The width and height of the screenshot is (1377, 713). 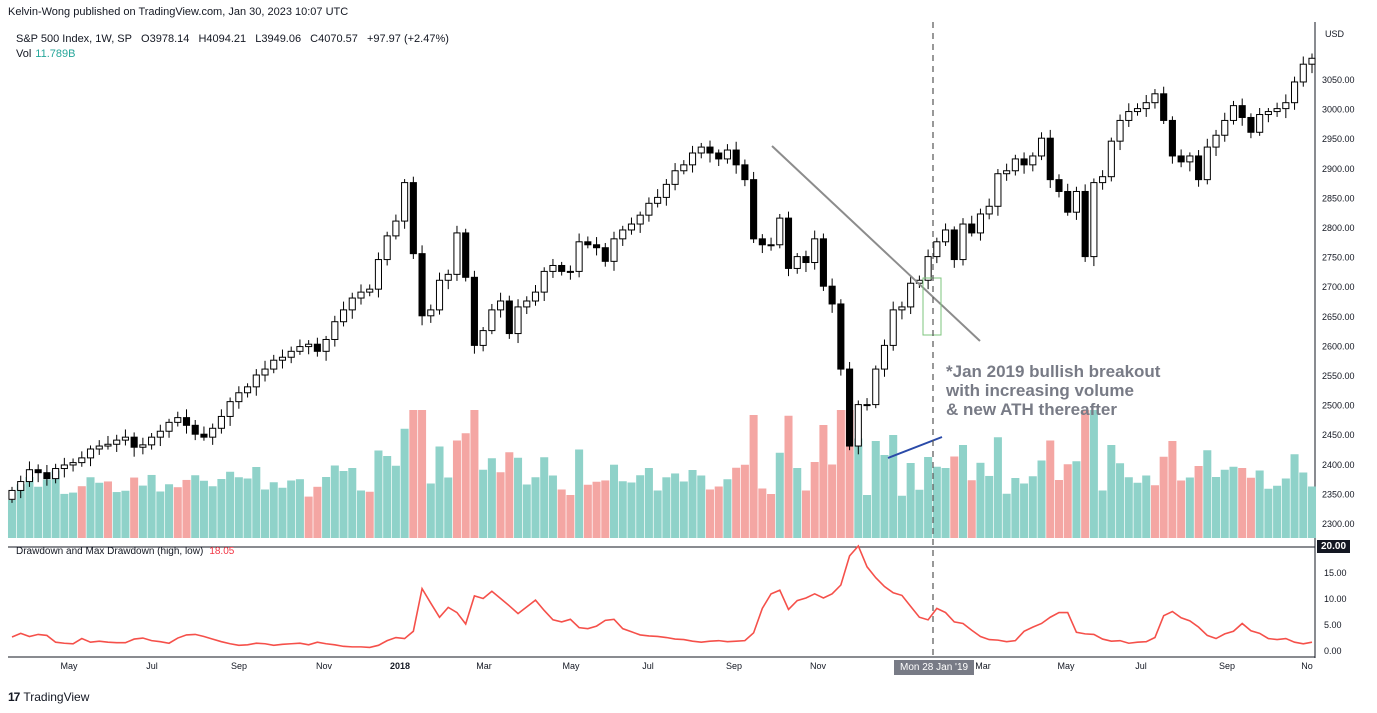 I want to click on time-tick-label: May, so click(x=69, y=666).